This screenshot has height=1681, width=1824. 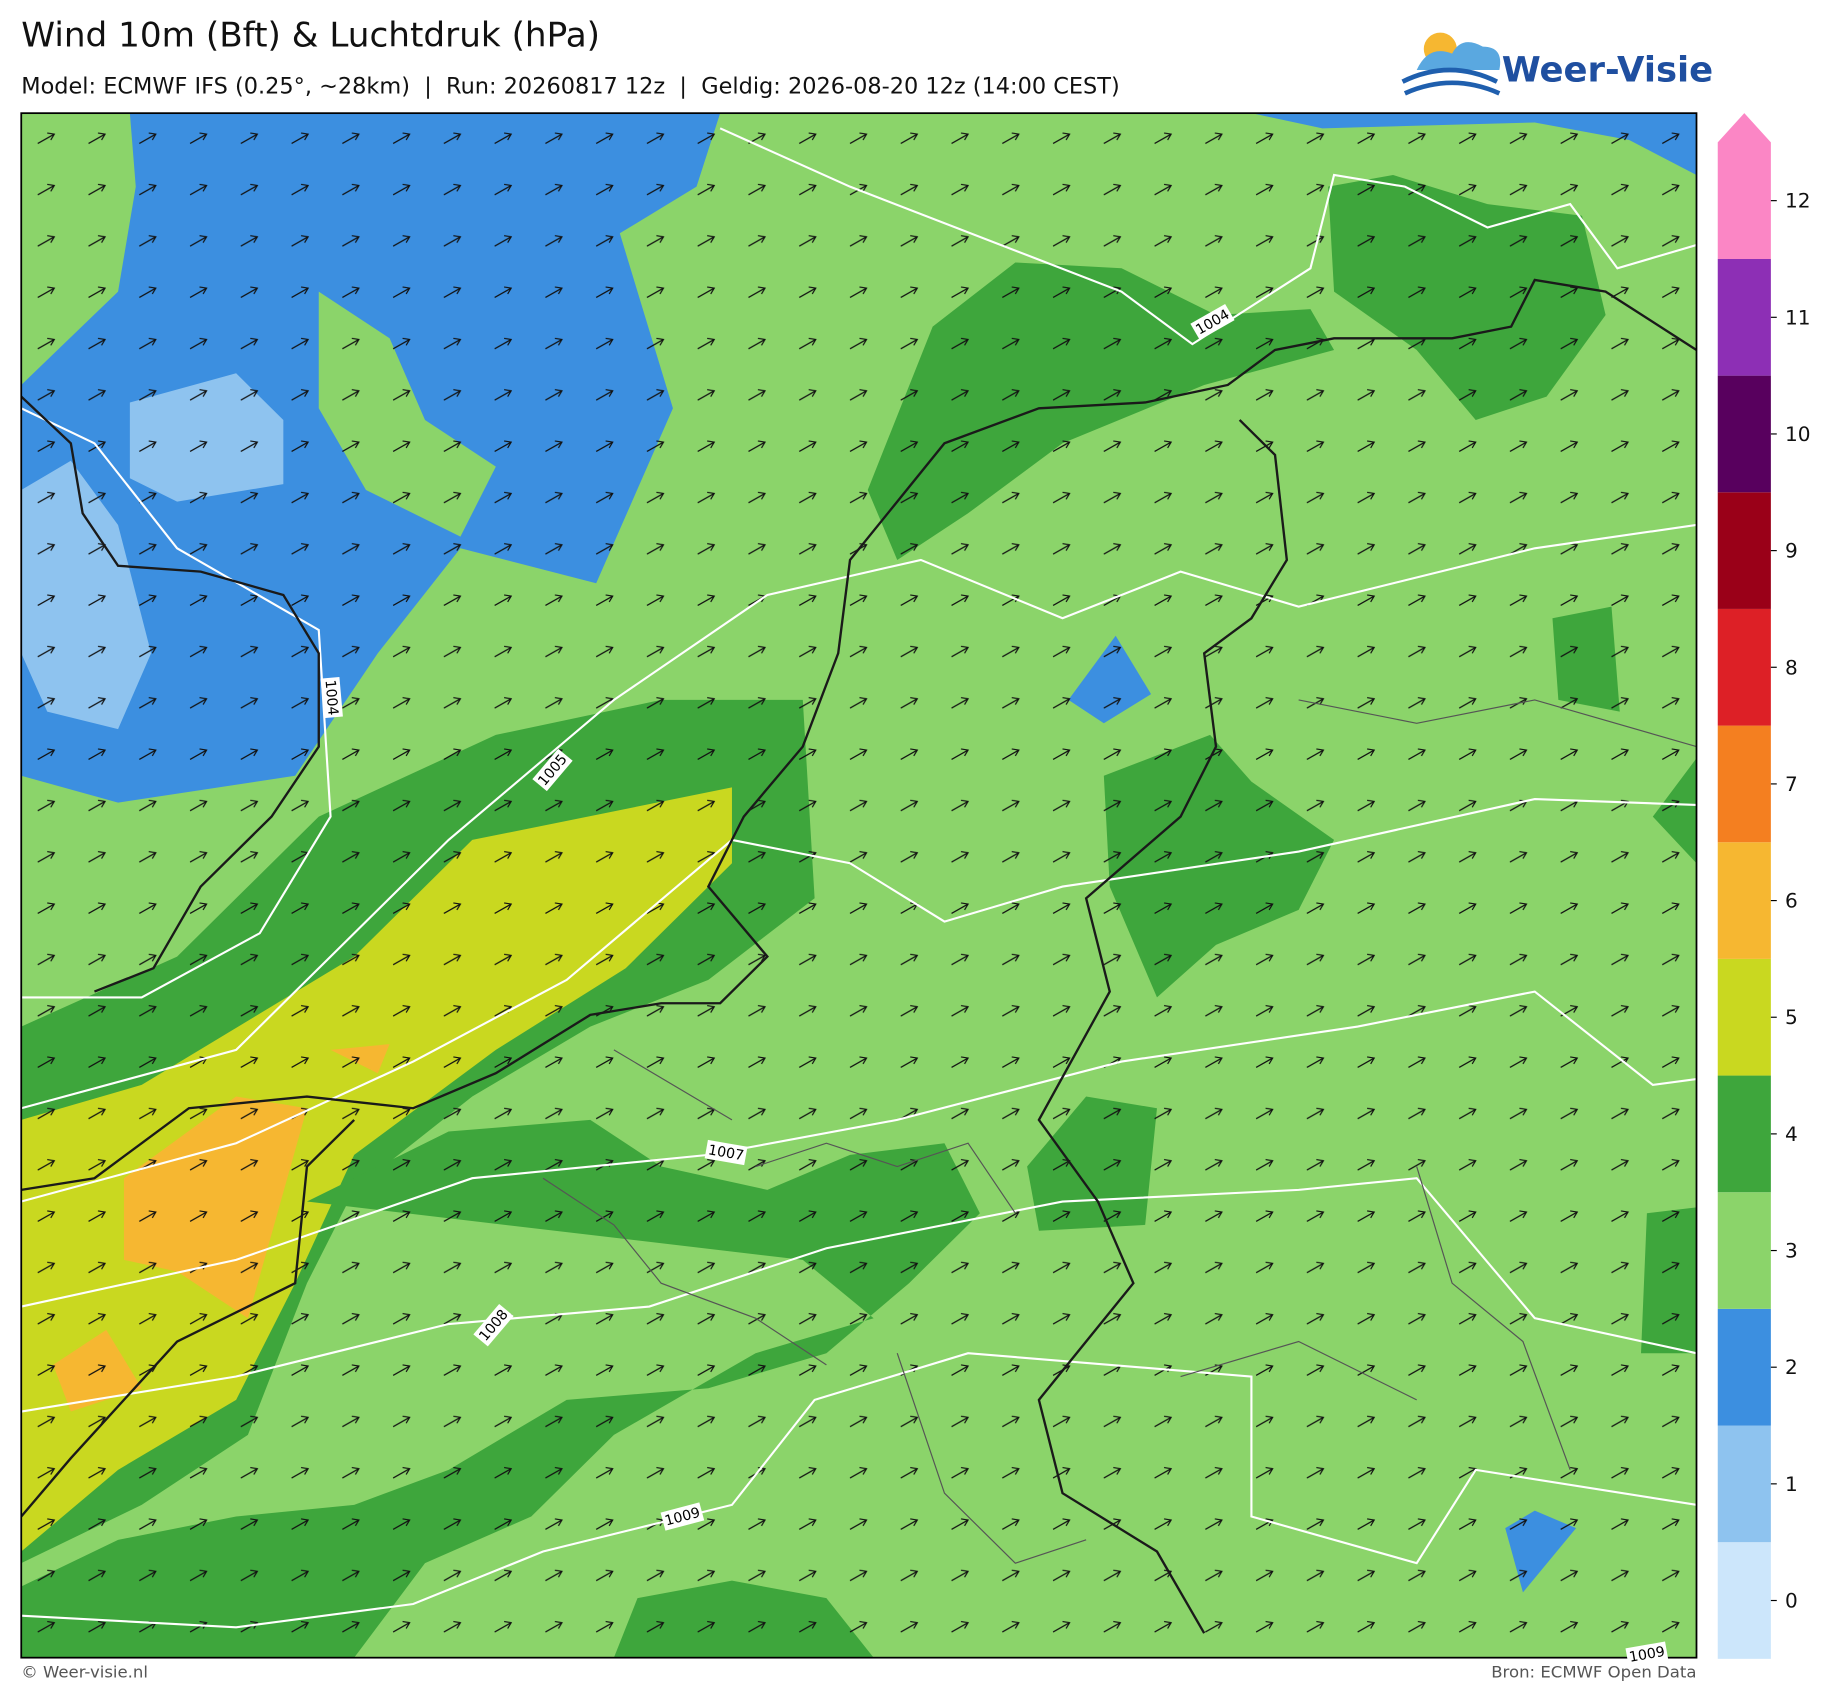 What do you see at coordinates (84, 1672) in the screenshot?
I see `credit: © Weer-visie.nl` at bounding box center [84, 1672].